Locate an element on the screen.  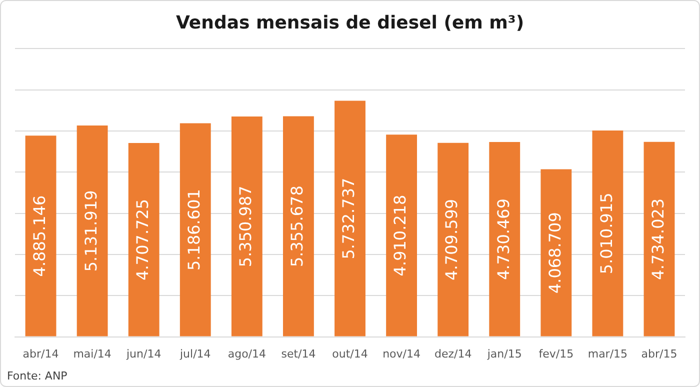
x-tick-label: dez/14 is located at coordinates (453, 353).